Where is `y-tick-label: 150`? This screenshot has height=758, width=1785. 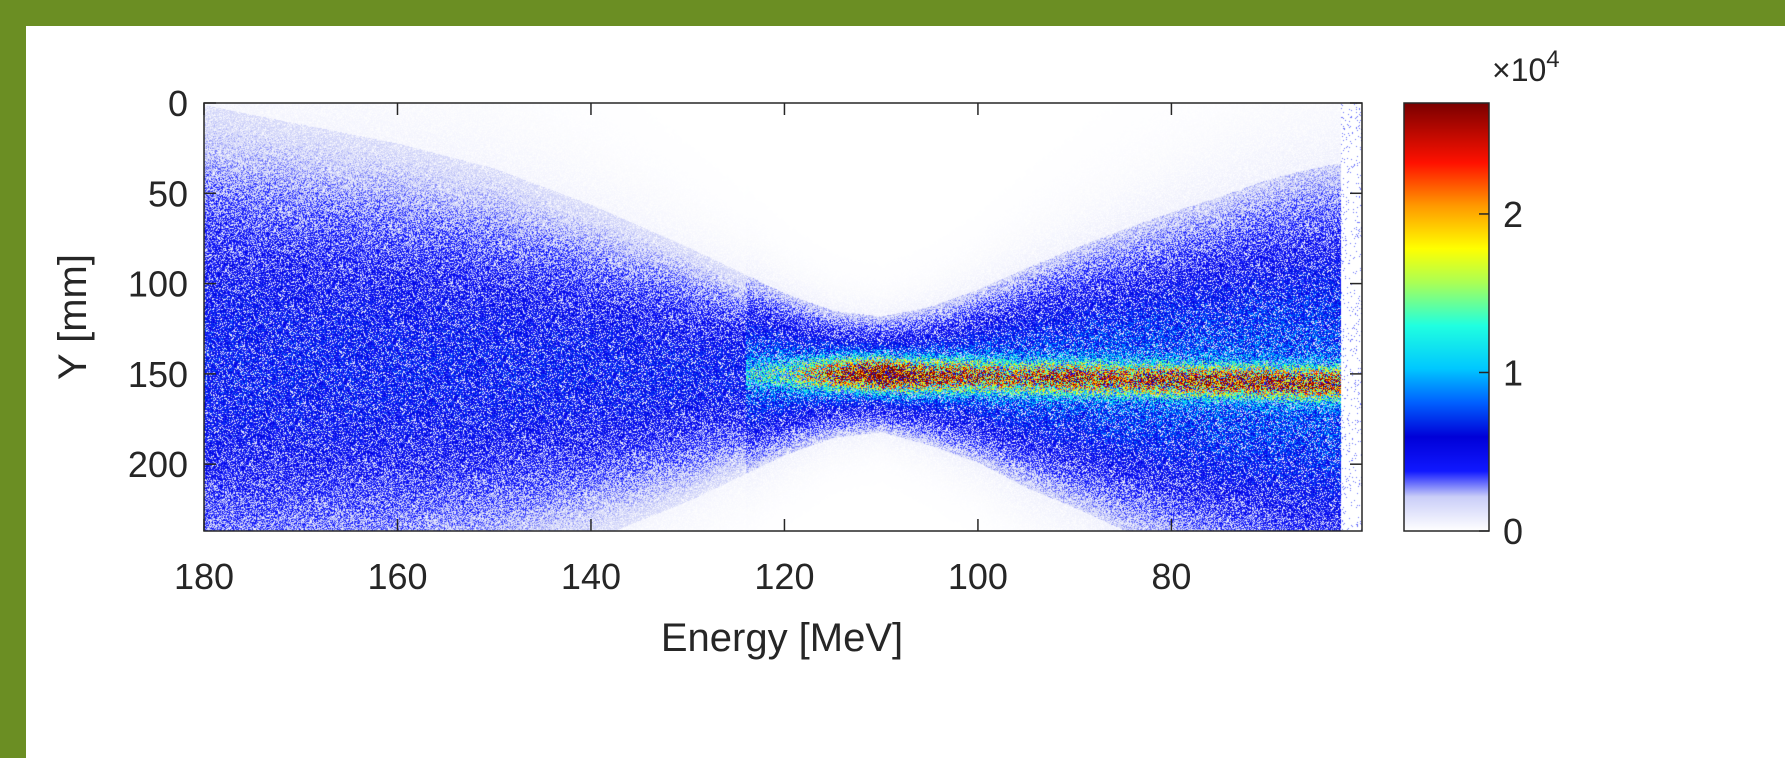
y-tick-label: 150 is located at coordinates (158, 374).